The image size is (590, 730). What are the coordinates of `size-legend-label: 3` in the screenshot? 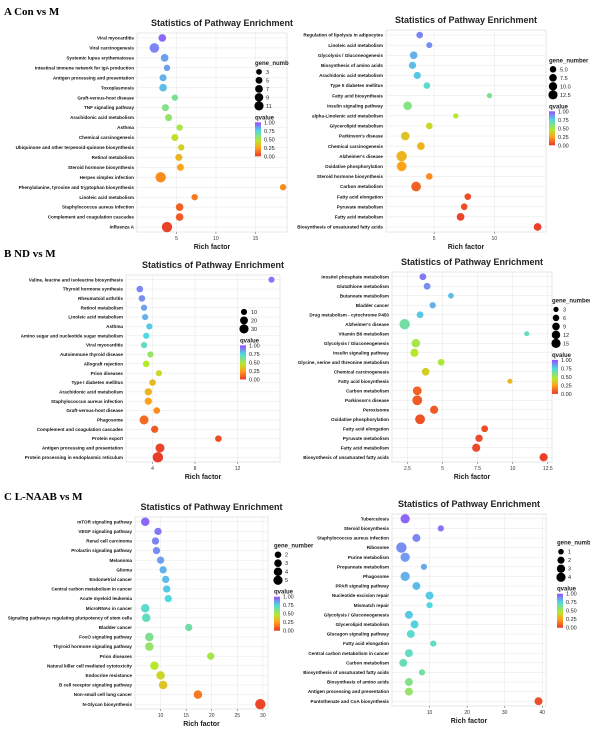 It's located at (564, 310).